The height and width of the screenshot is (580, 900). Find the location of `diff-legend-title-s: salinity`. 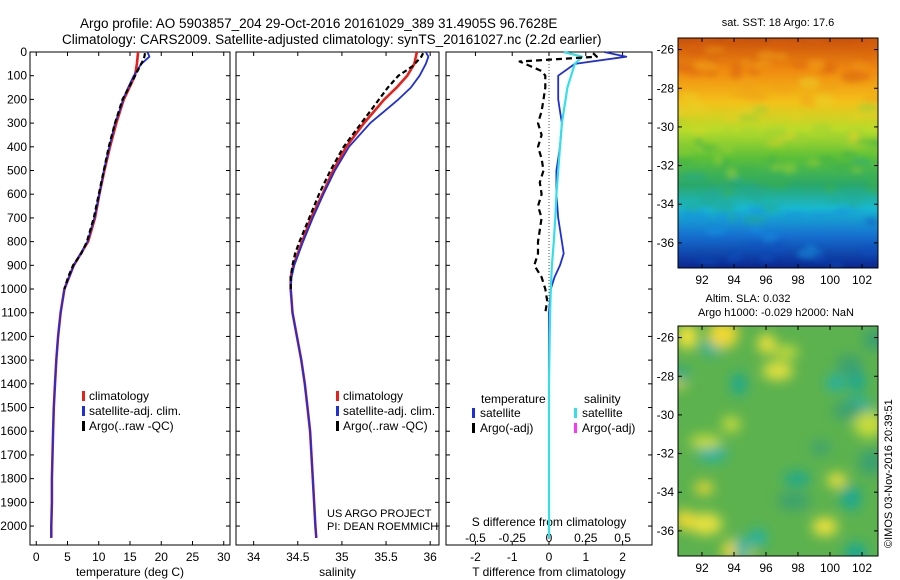

diff-legend-title-s: salinity is located at coordinates (602, 399).